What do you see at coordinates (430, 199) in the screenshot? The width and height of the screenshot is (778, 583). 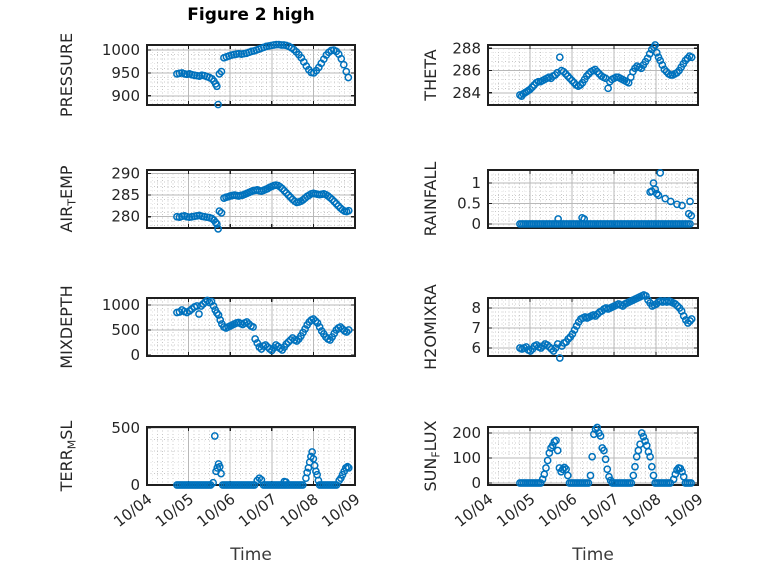 I see `y-axis-label-rainfall: RAINFALL` at bounding box center [430, 199].